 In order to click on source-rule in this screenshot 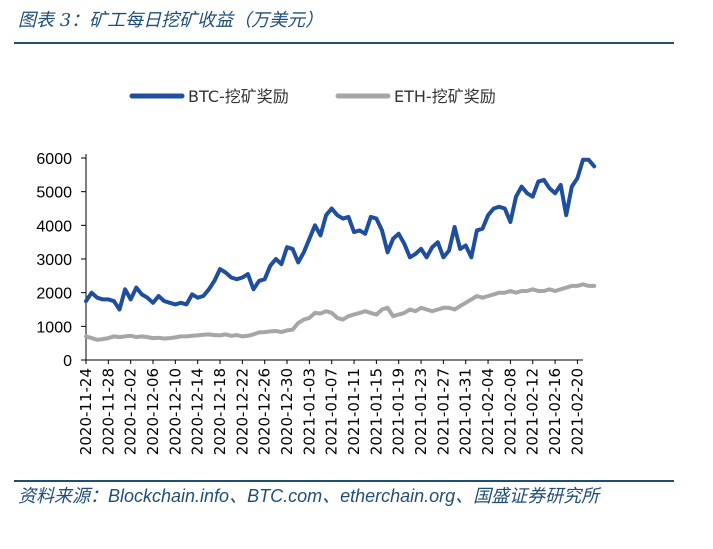, I will do `click(344, 481)`.